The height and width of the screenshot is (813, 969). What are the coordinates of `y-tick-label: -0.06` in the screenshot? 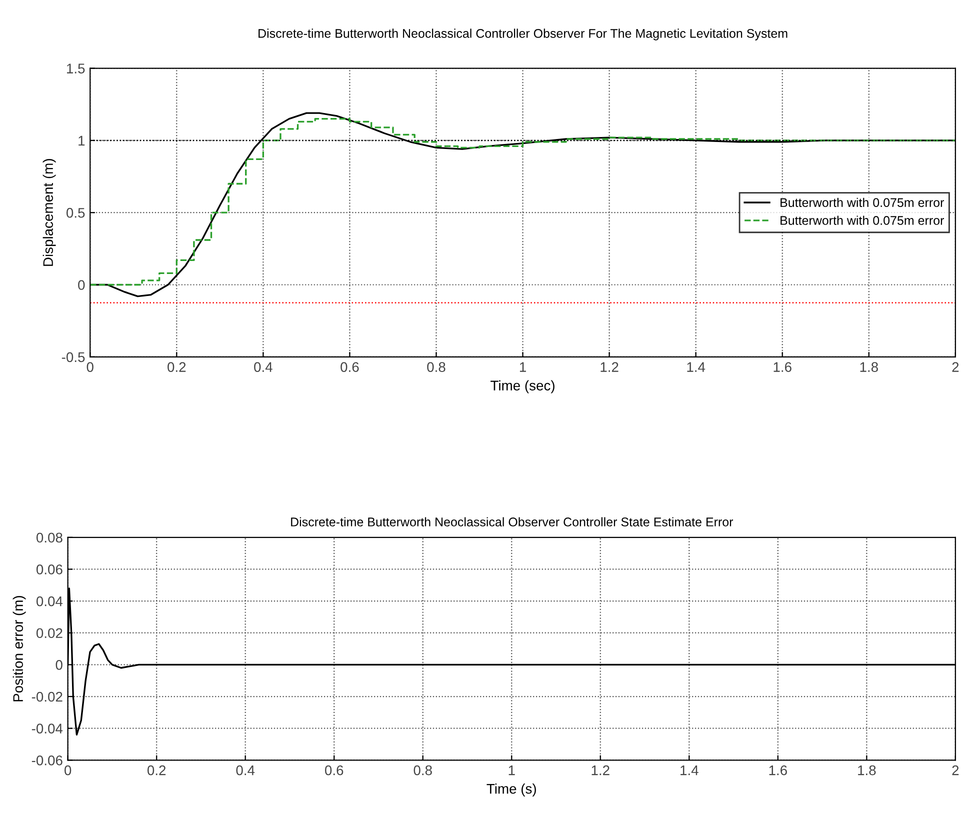 It's located at (47, 760).